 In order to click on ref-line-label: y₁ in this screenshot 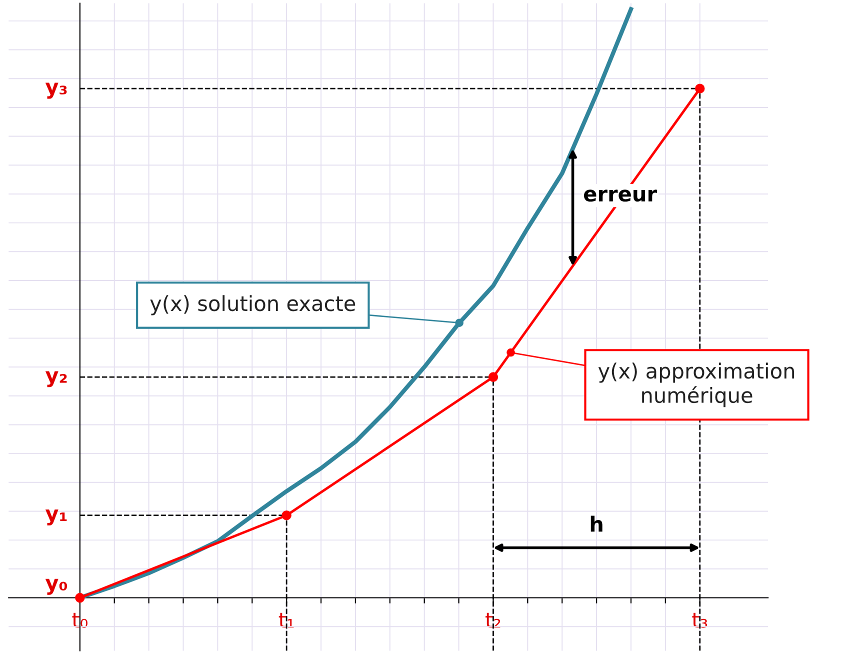, I will do `click(56, 518)`.